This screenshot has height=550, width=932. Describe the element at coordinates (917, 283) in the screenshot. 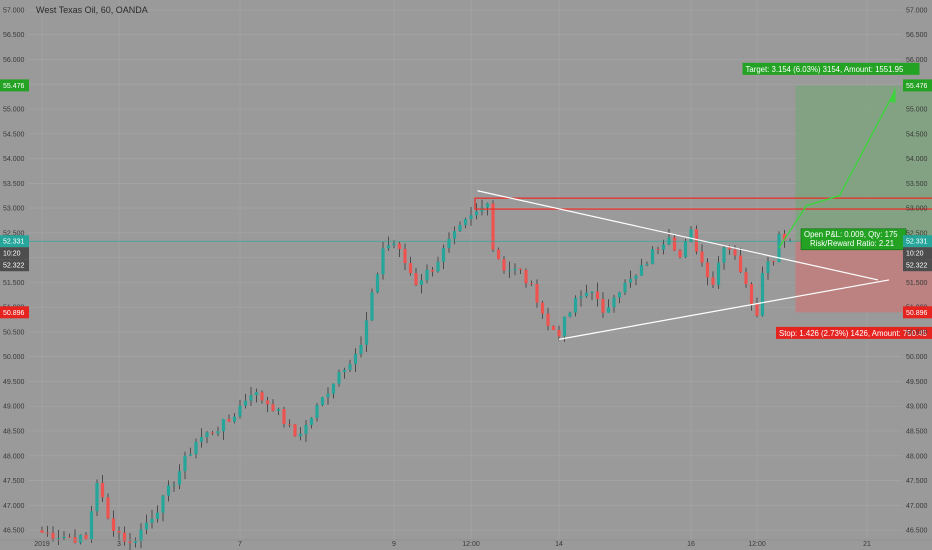

I see `y-tick-label-right: 51.500` at that location.